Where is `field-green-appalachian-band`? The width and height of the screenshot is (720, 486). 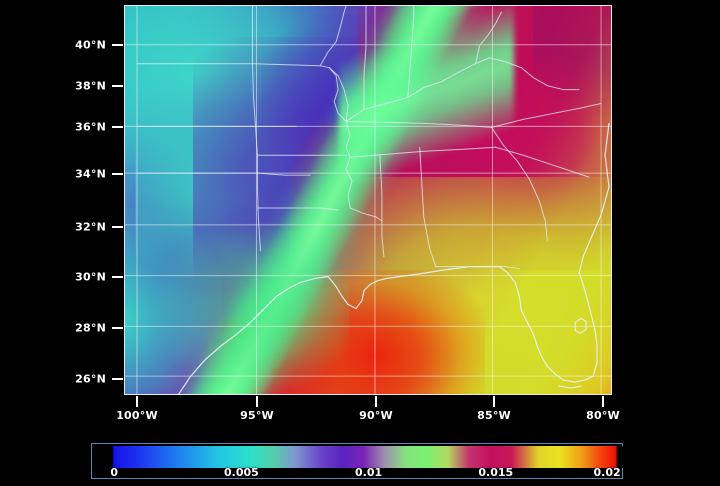
field-green-appalachian-band is located at coordinates (426, 119).